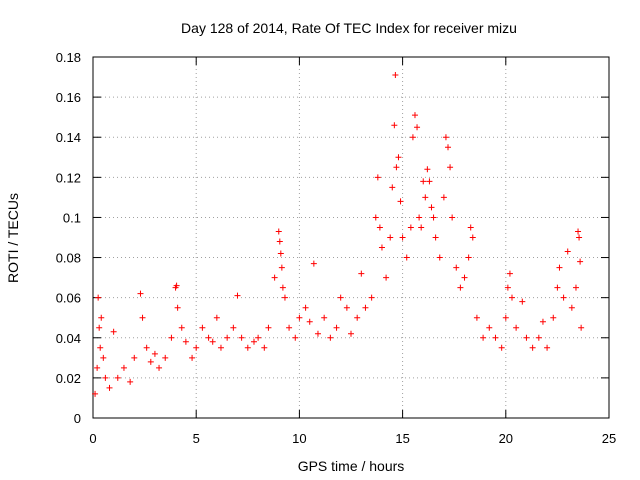 The width and height of the screenshot is (640, 480). What do you see at coordinates (68, 57) in the screenshot?
I see `y-tick-label: 0.18` at bounding box center [68, 57].